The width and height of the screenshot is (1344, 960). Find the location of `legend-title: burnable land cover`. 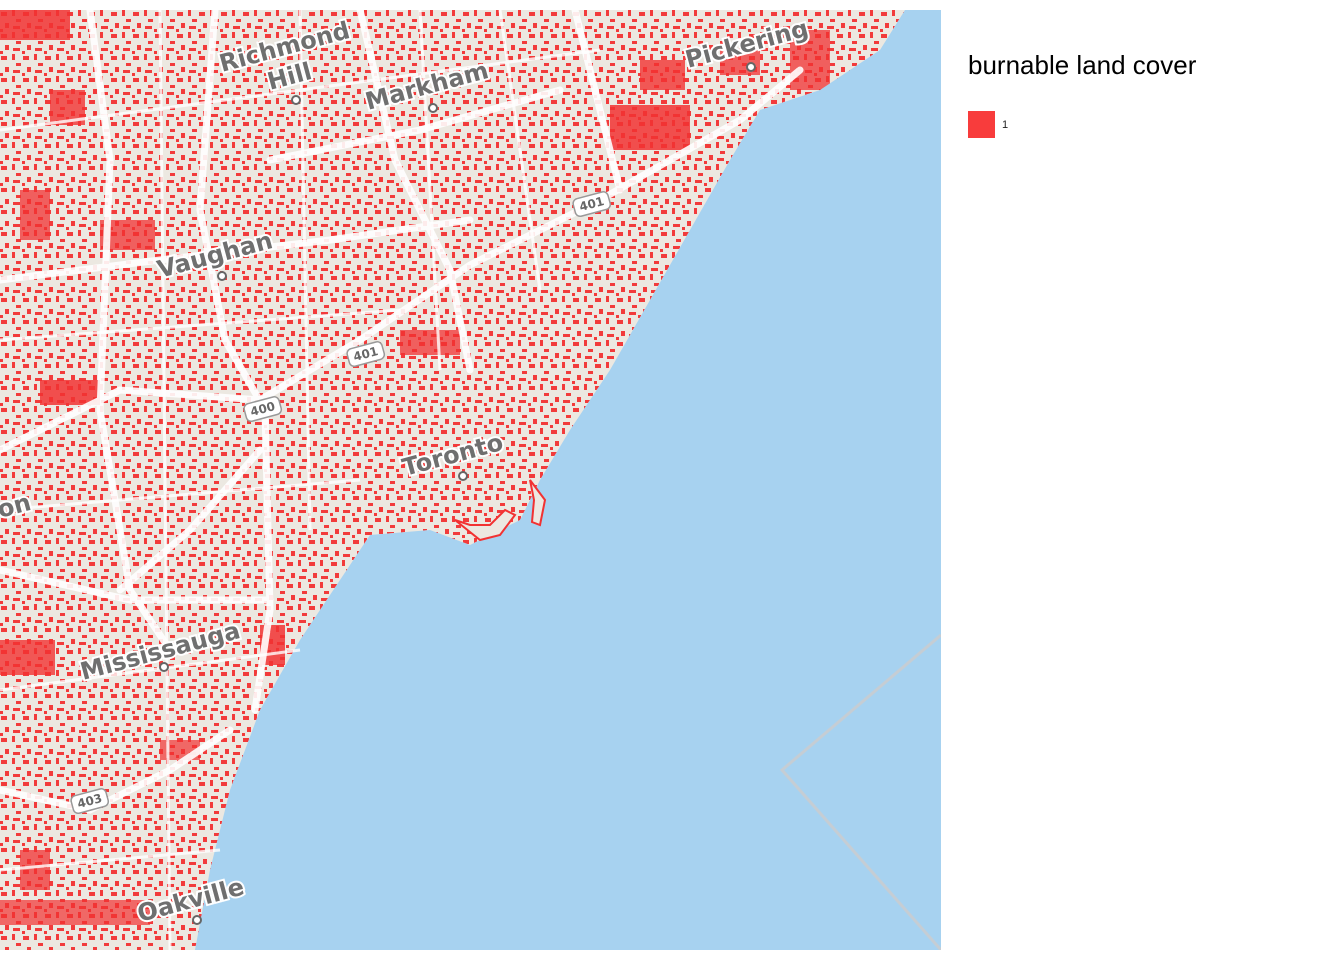

legend-title: burnable land cover is located at coordinates (1082, 65).